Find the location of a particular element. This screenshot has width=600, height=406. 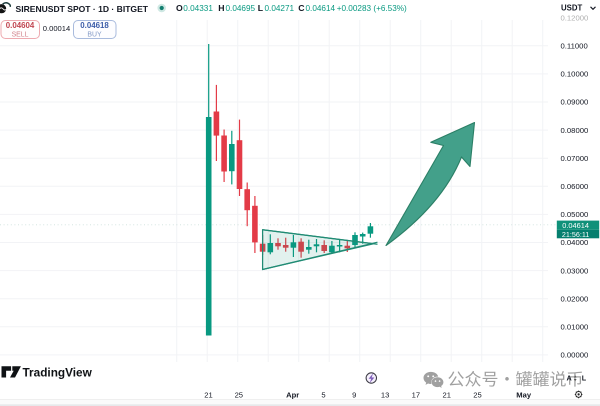

svg-text: 0.04618 is located at coordinates (94, 25).